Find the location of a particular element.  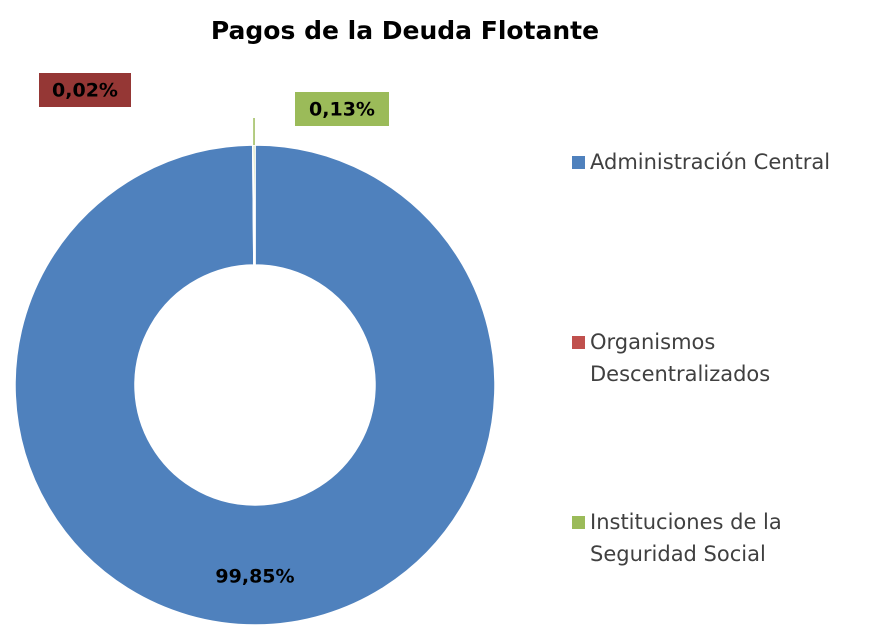

data-label: 0,02% is located at coordinates (85, 91).